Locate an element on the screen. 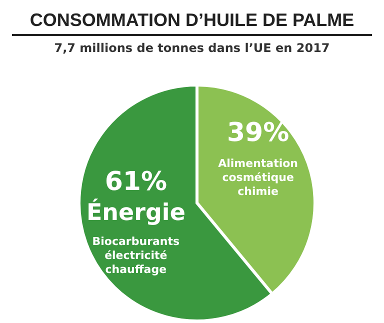 This screenshot has width=384, height=323. chart-subtitle: 7,7 millions de tonnes dans l’UE en 2017 is located at coordinates (192, 48).